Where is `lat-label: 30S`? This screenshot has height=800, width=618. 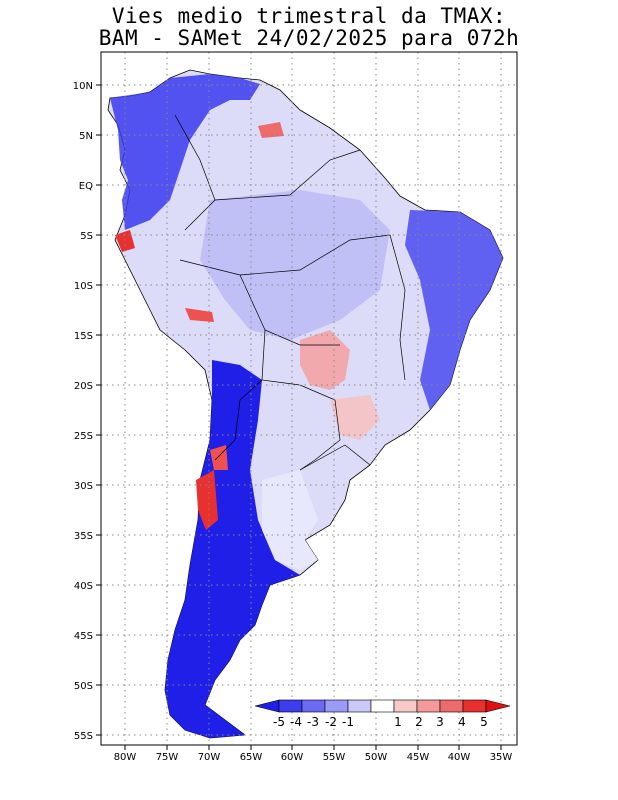 lat-label: 30S is located at coordinates (83, 486).